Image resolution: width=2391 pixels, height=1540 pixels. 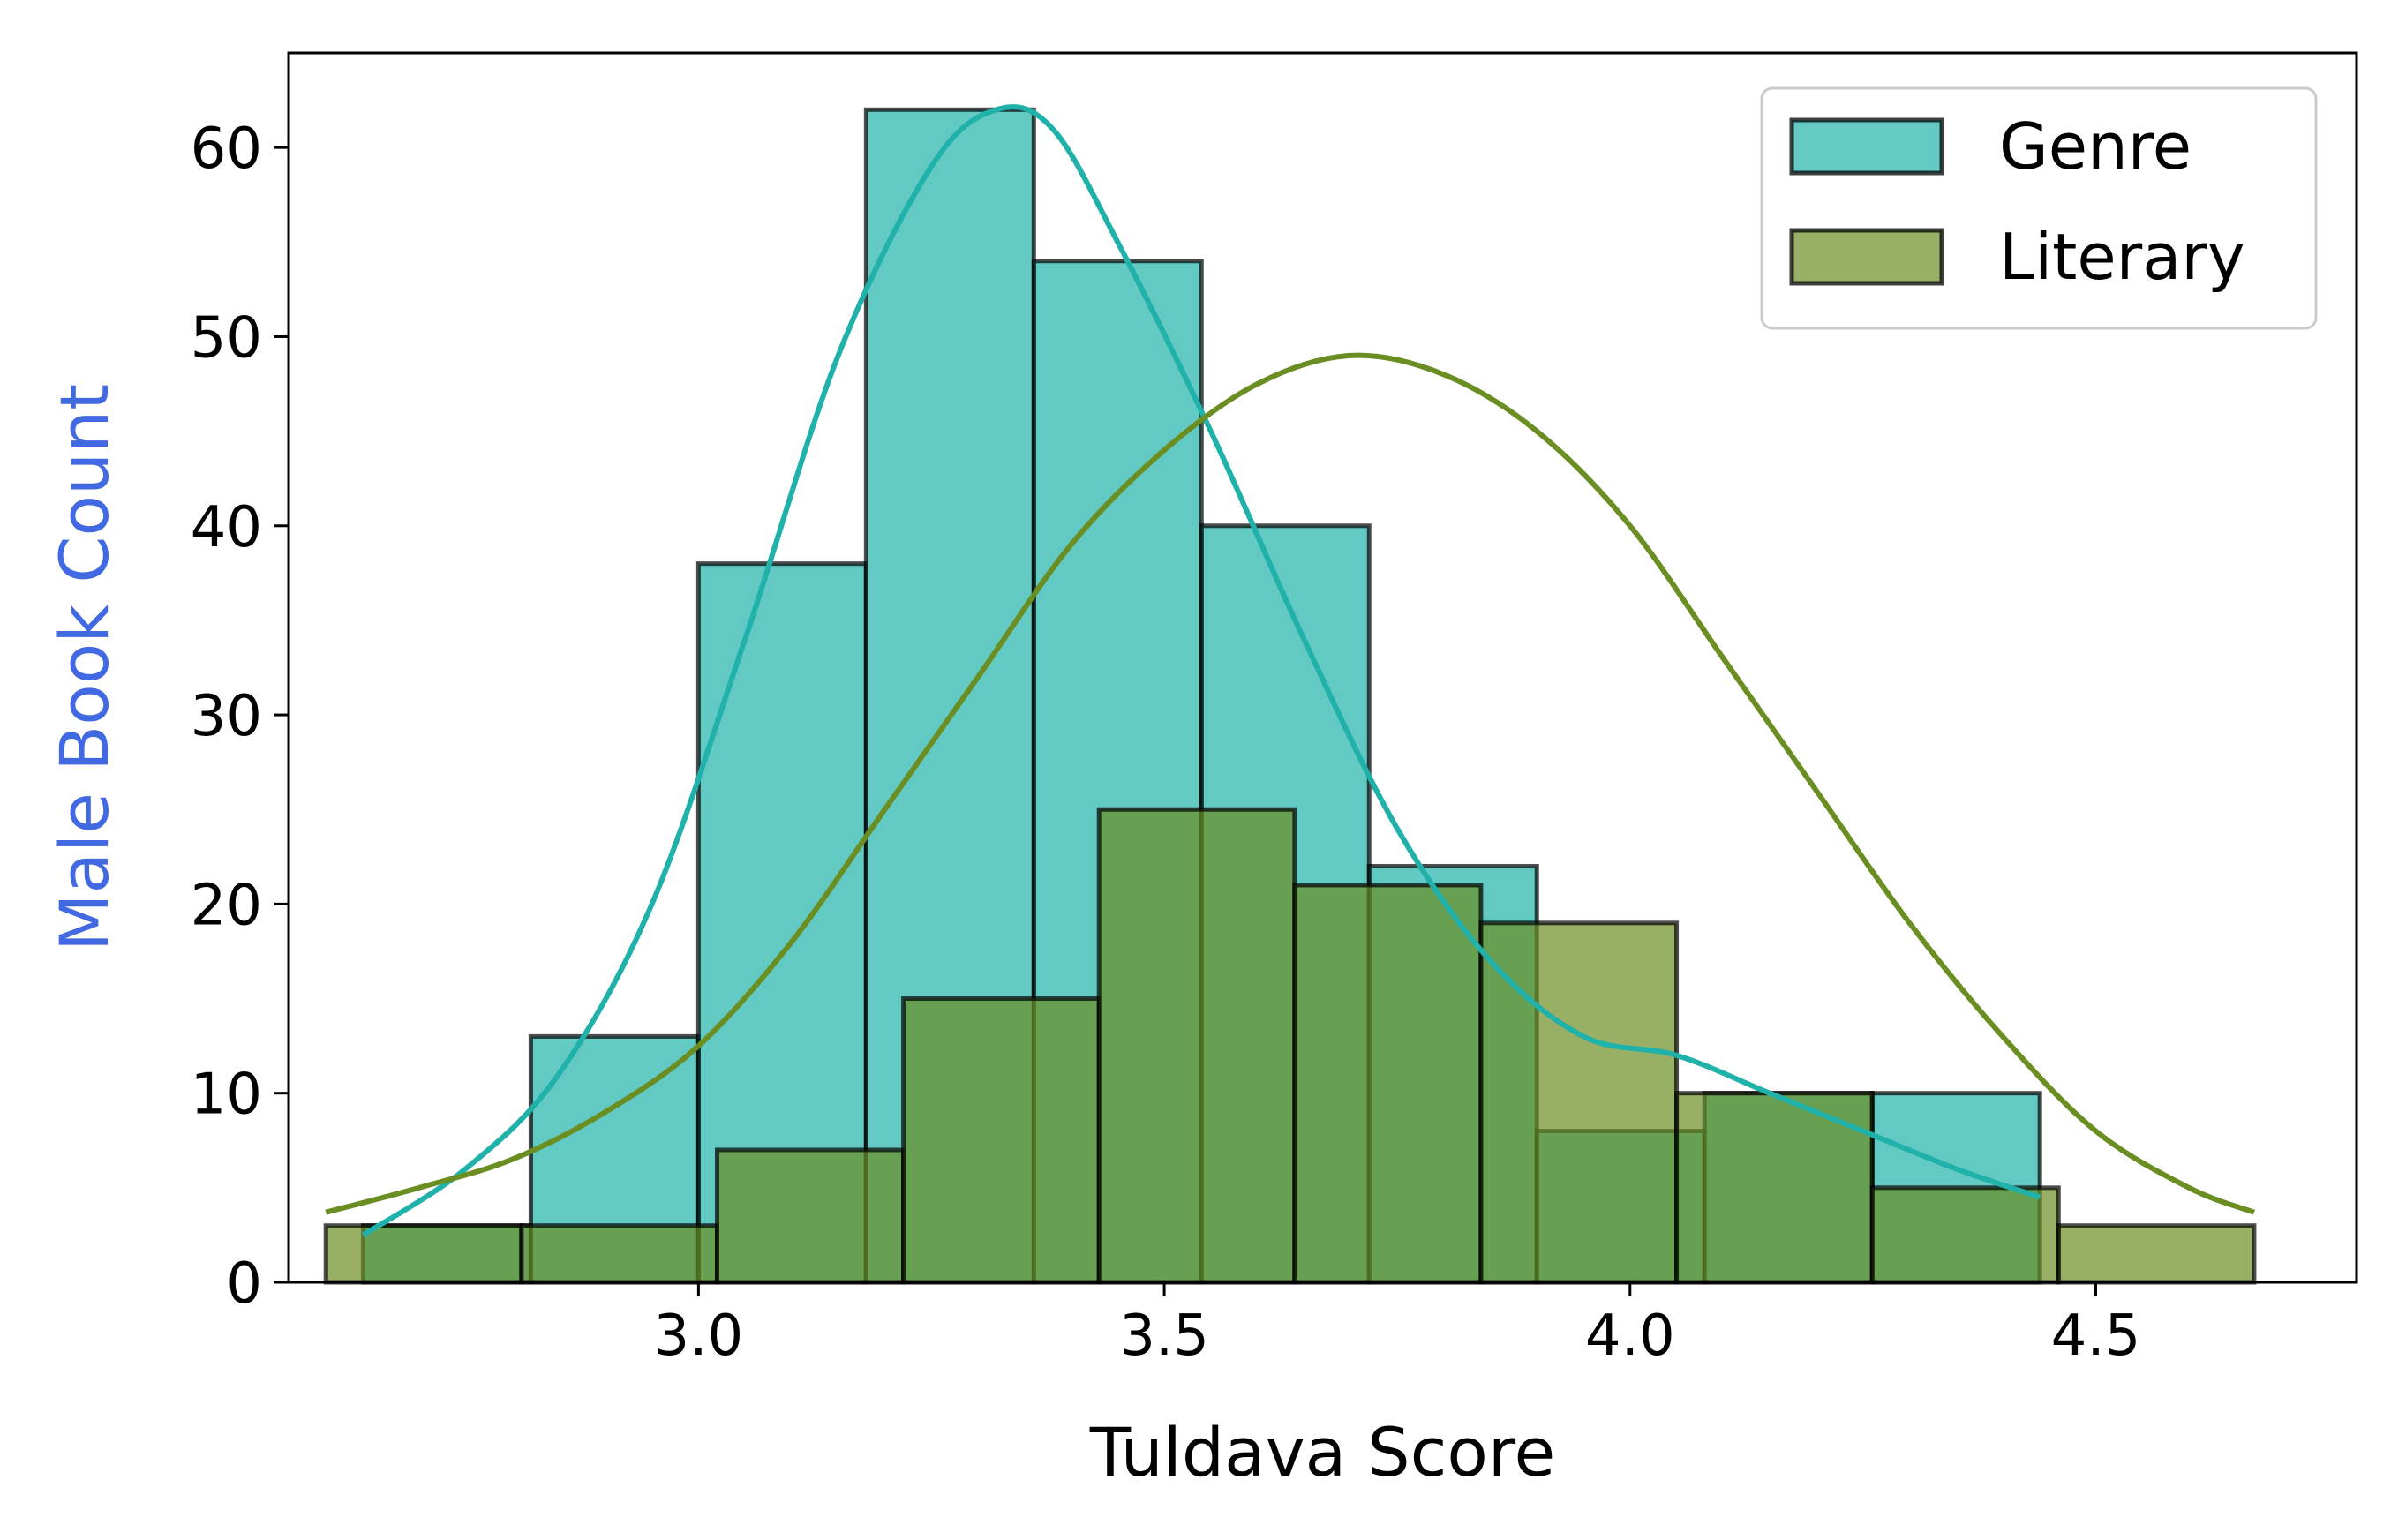 What do you see at coordinates (1630, 1336) in the screenshot?
I see `x-tick-label: 4.0` at bounding box center [1630, 1336].